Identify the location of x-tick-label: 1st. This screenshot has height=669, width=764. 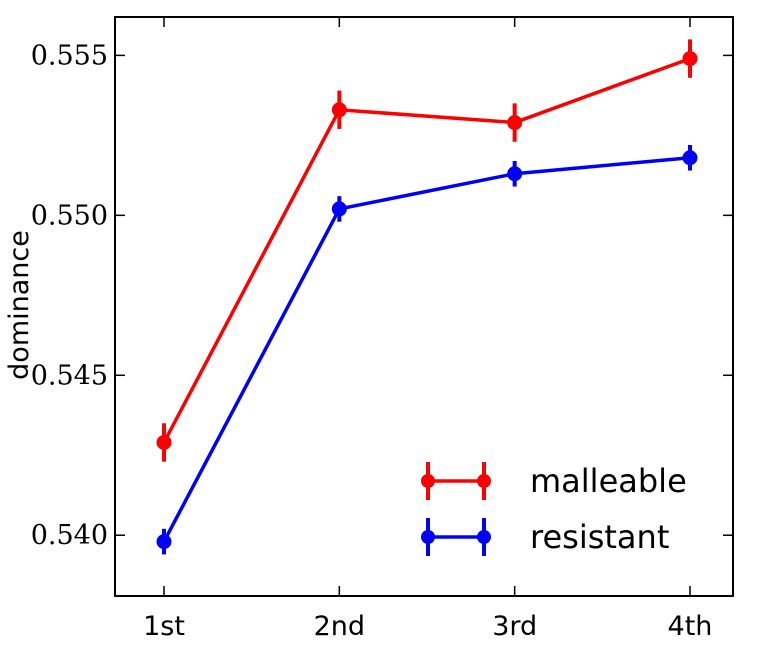
(164, 626).